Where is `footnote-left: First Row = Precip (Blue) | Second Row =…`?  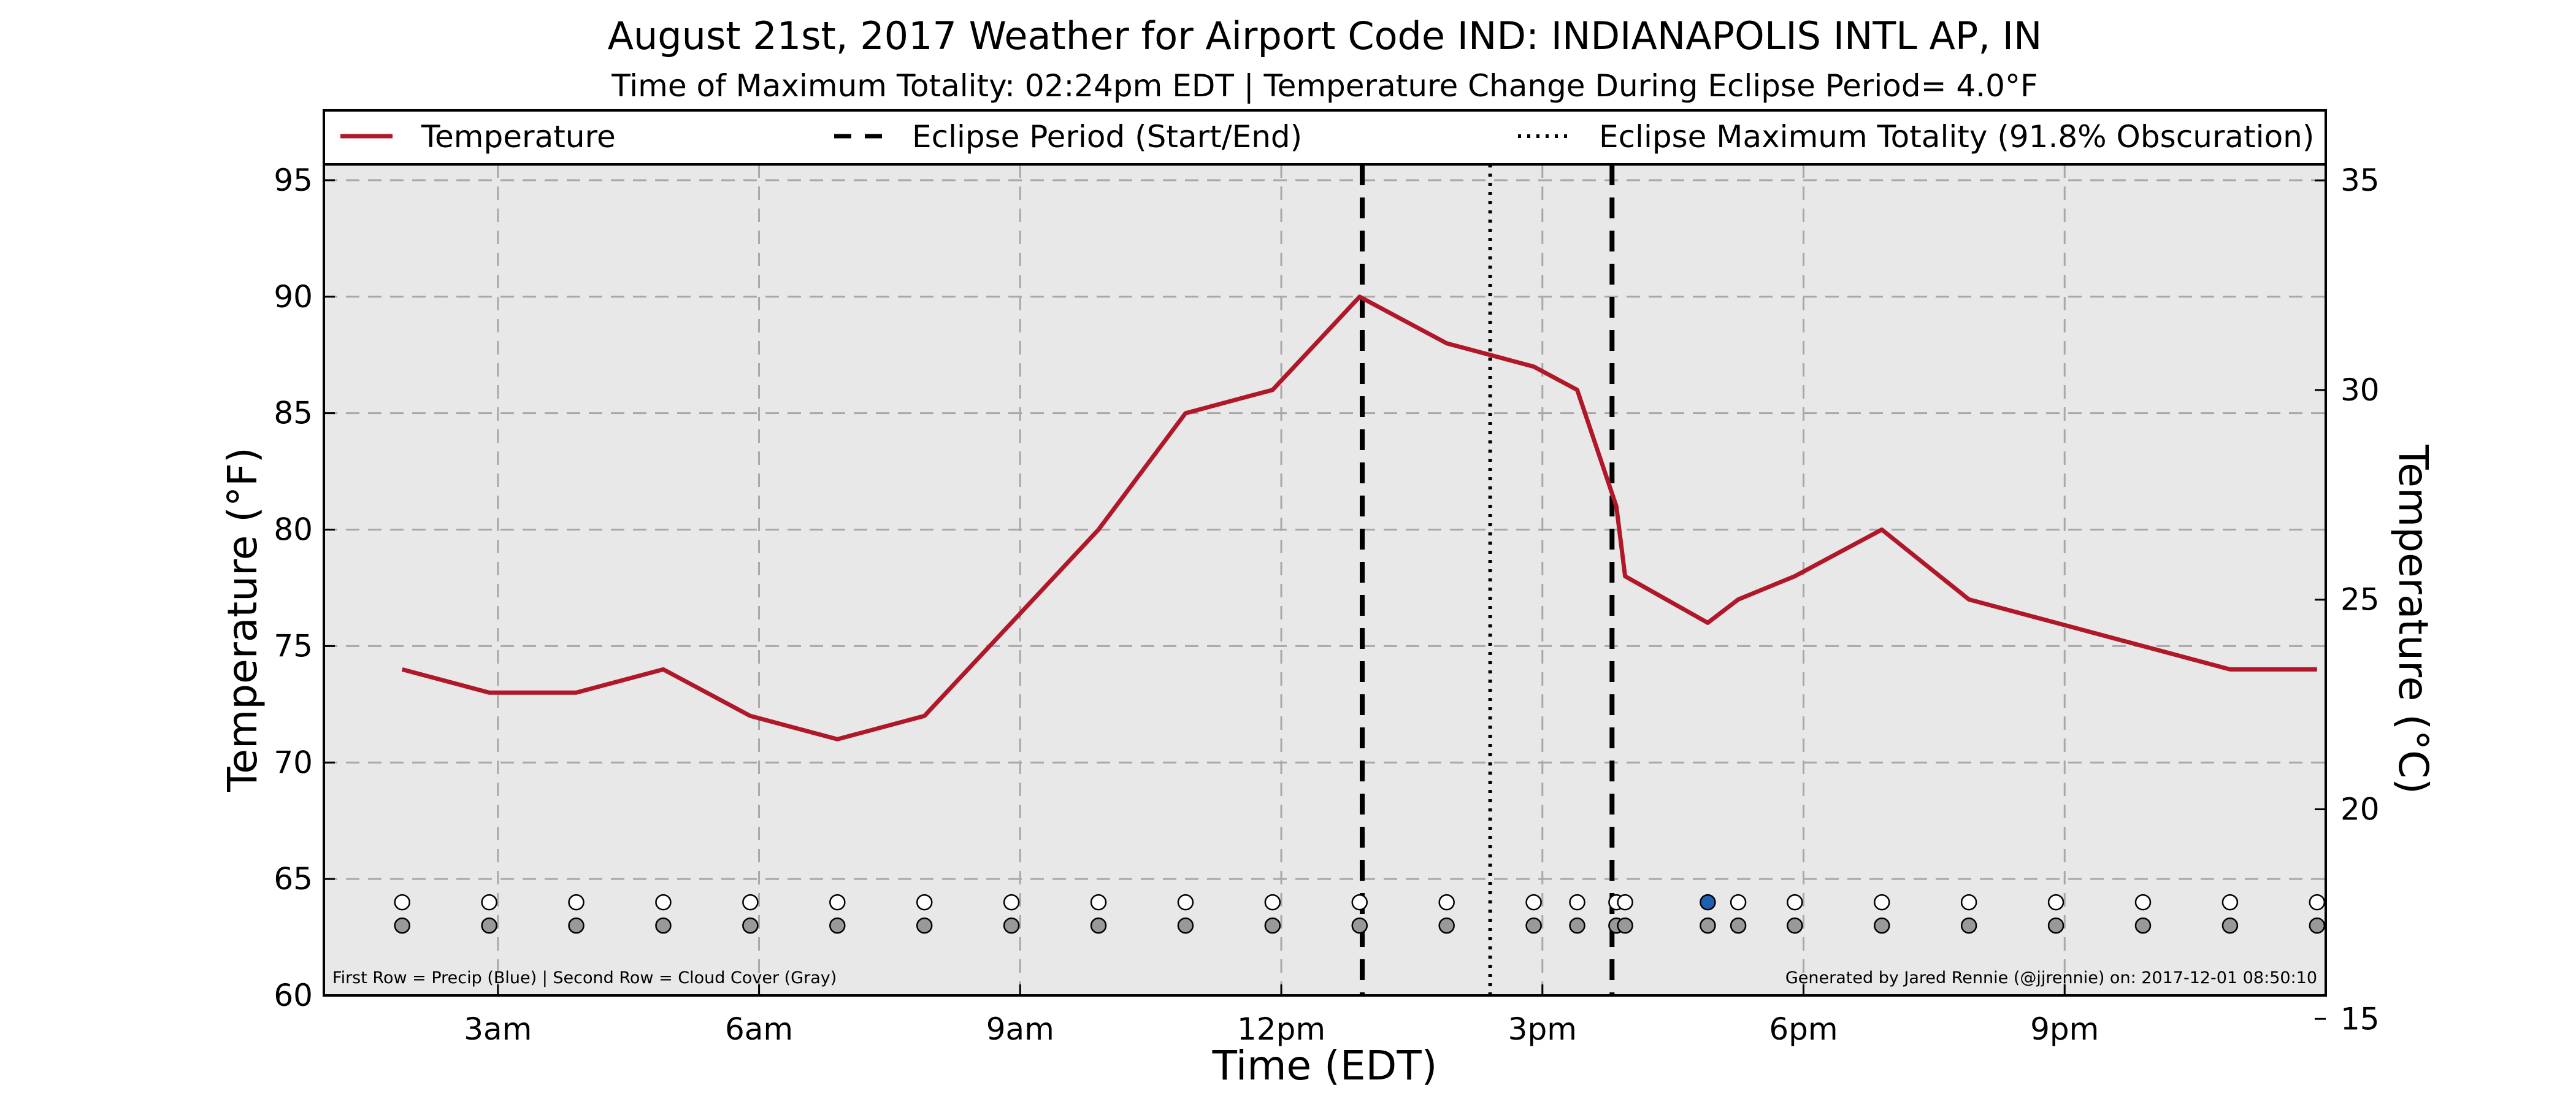
footnote-left: First Row = Precip (Blue) | Second Row =… is located at coordinates (584, 977).